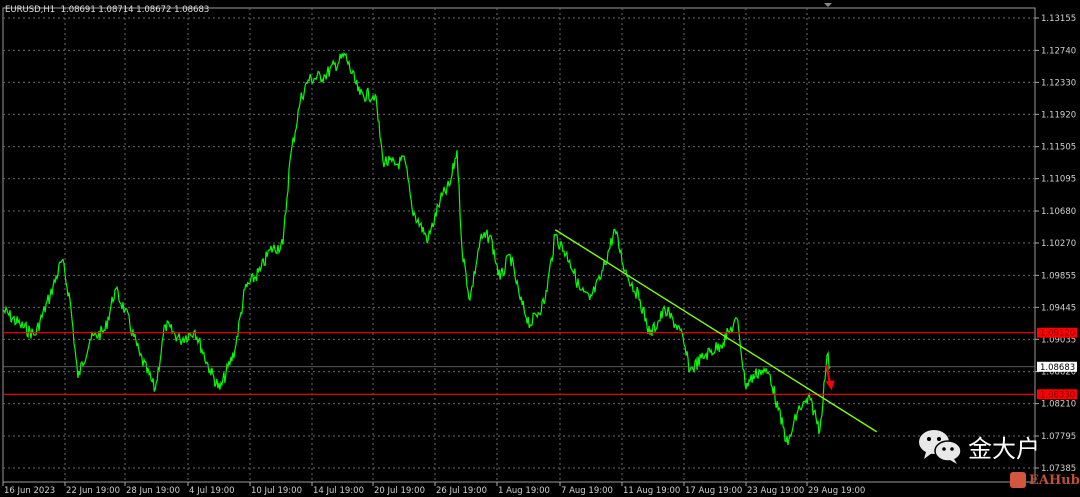 The image size is (1080, 497). I want to click on x-tick-label: 16 Jun 2023, so click(29, 491).